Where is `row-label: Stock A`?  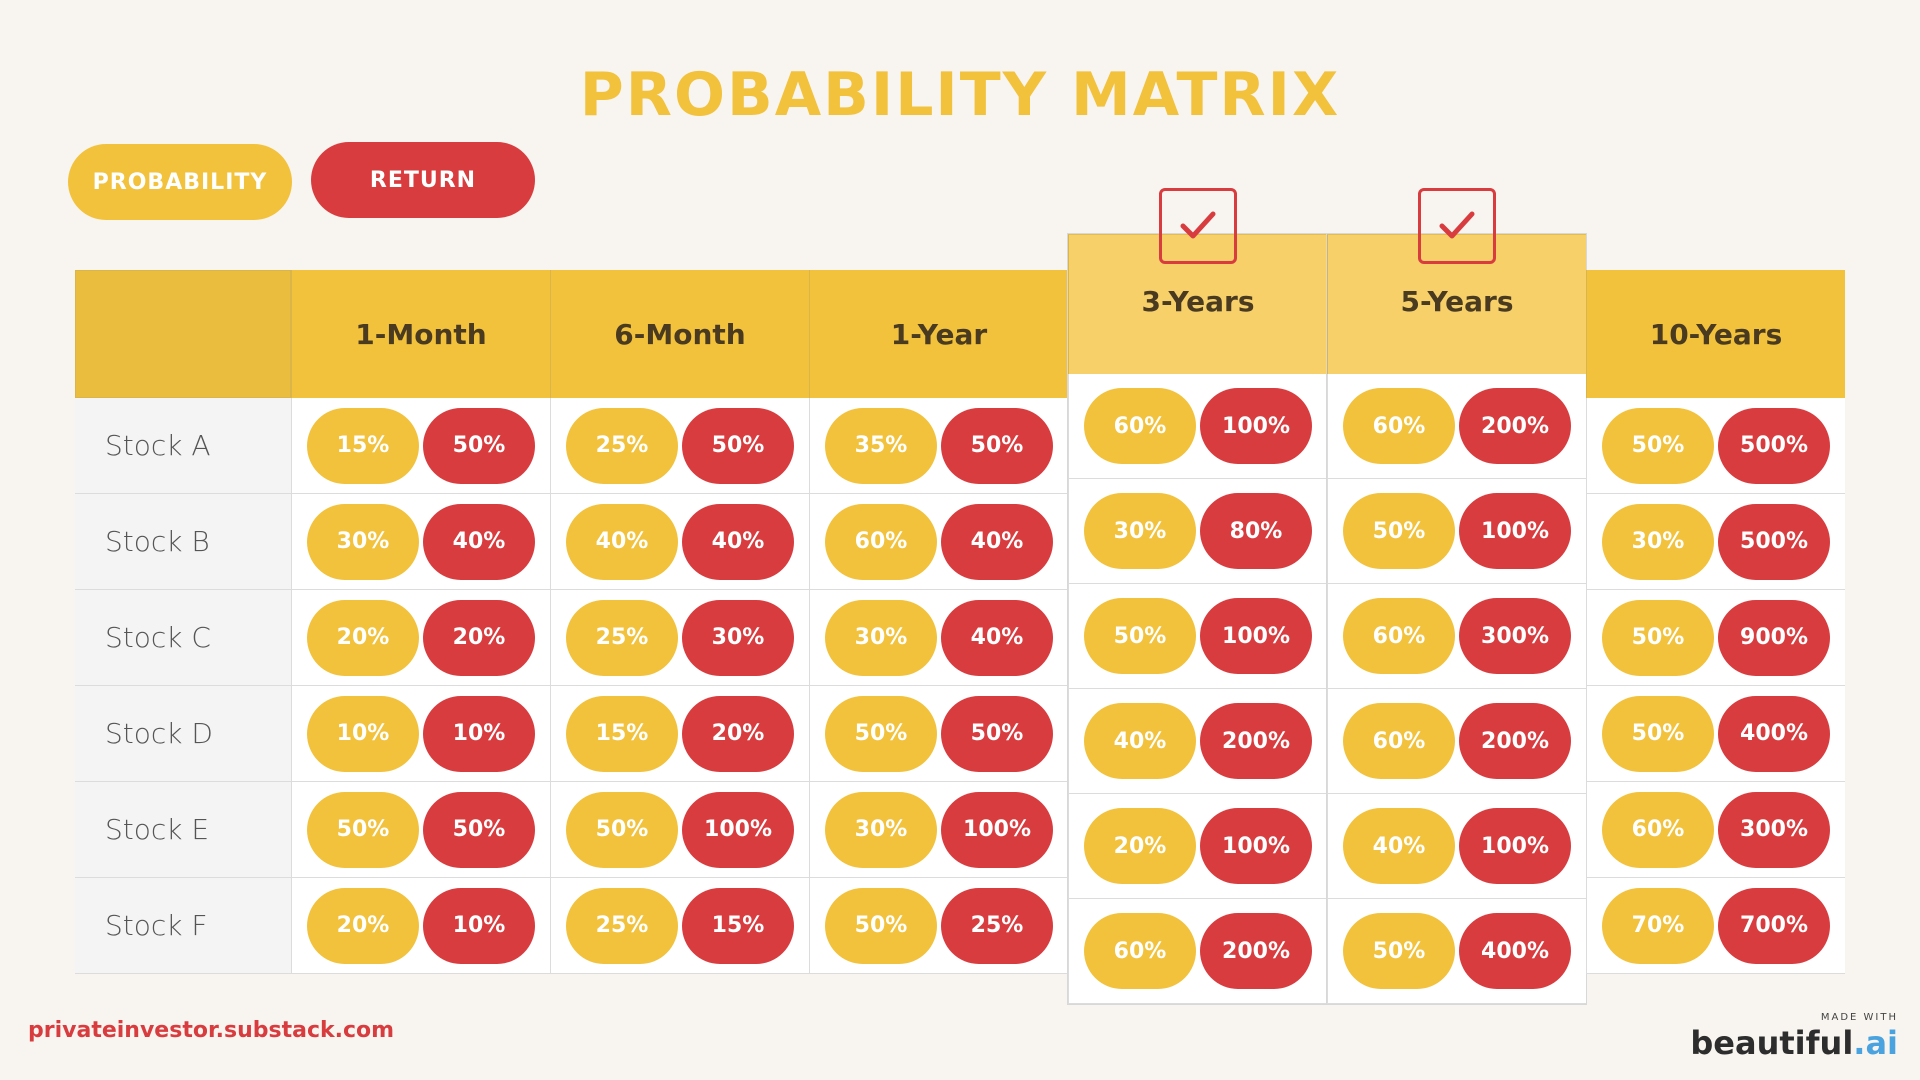 row-label: Stock A is located at coordinates (183, 446).